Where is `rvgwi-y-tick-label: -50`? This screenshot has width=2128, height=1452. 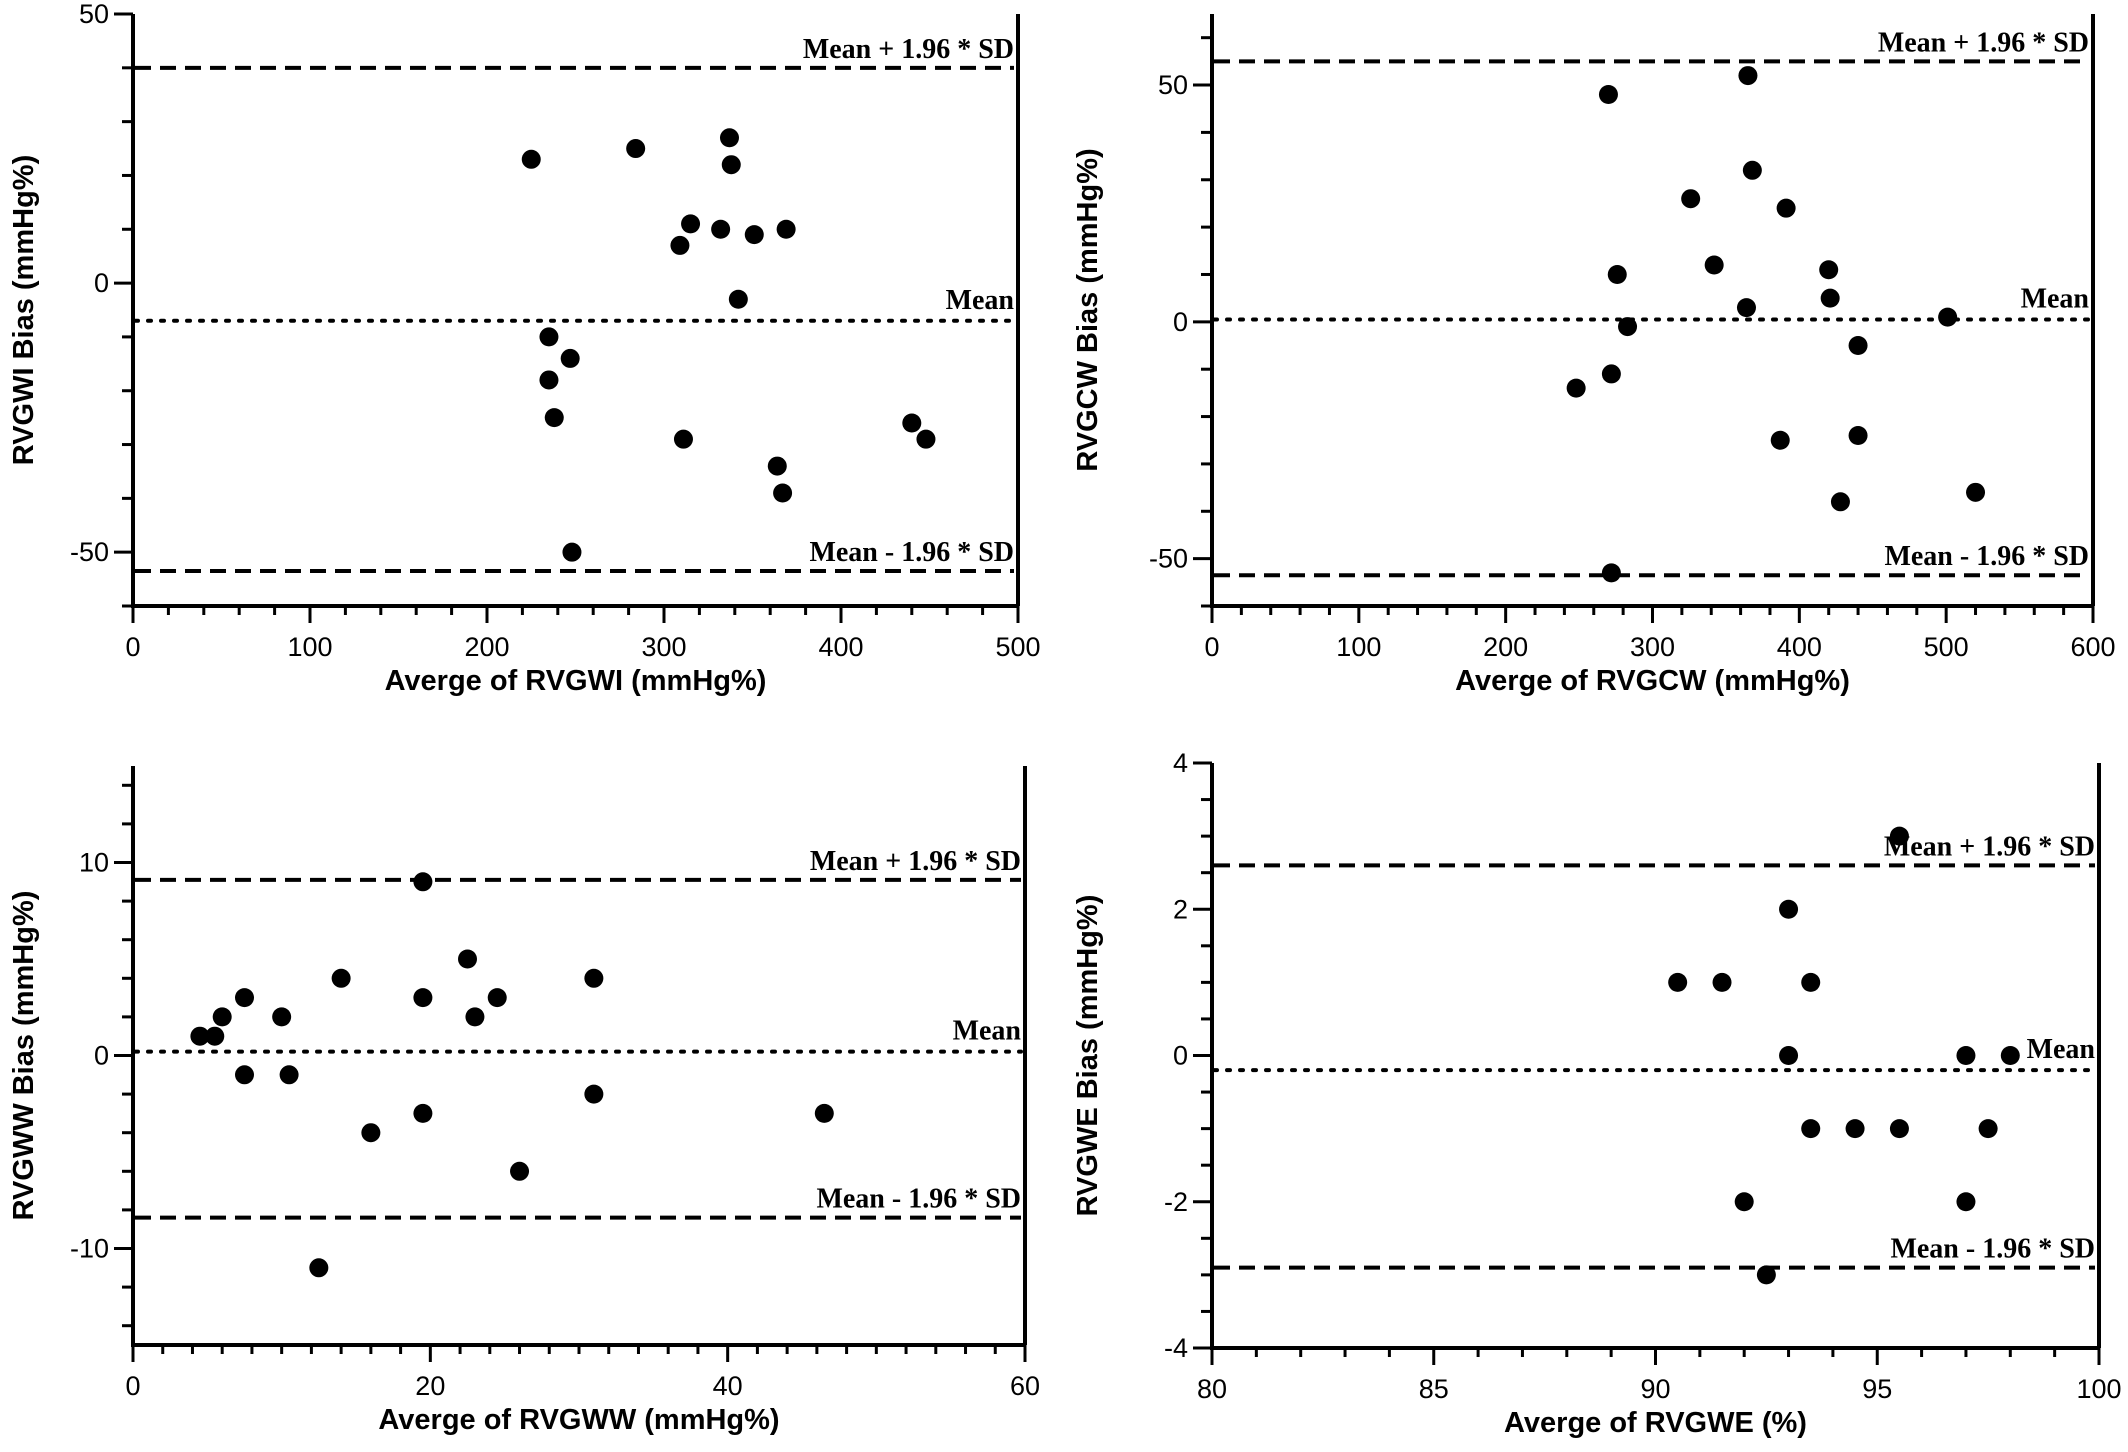
rvgwi-y-tick-label: -50 is located at coordinates (89, 552).